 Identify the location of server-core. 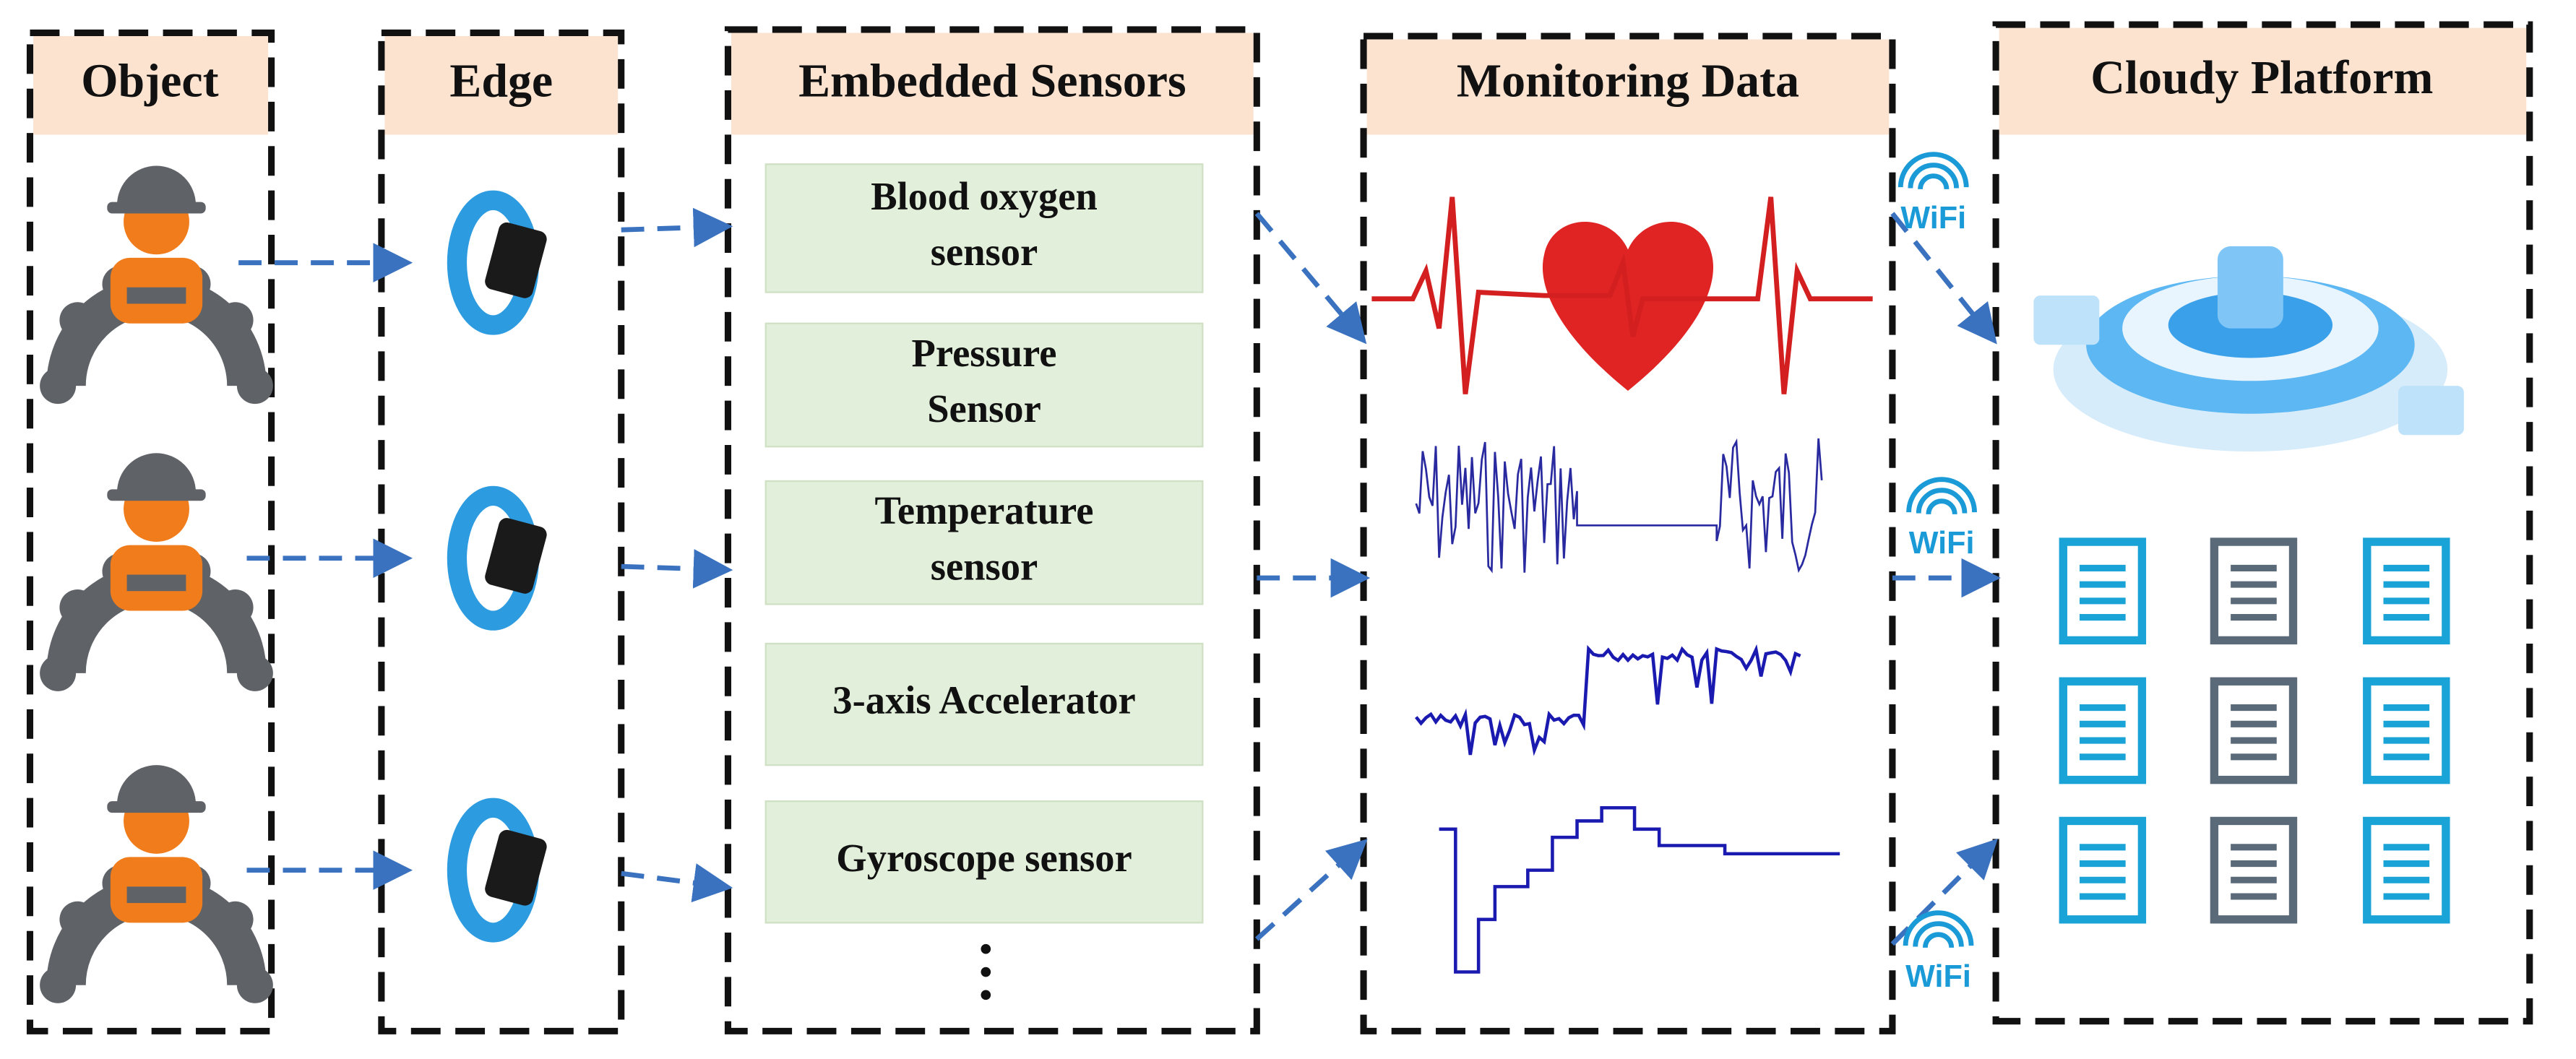
(2250, 287).